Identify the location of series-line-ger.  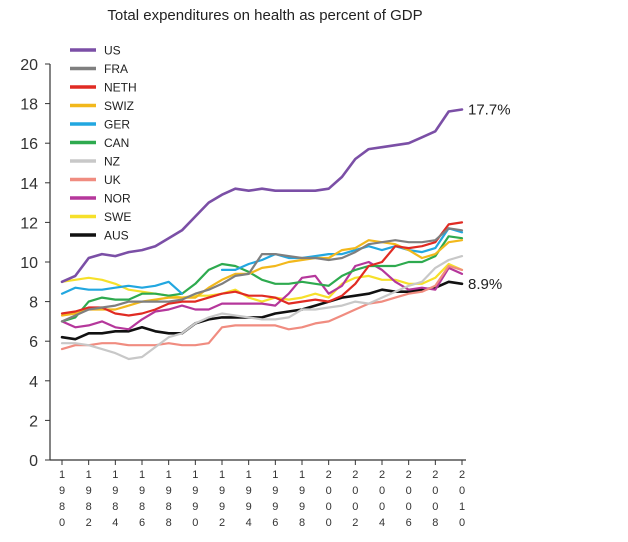
(262, 261).